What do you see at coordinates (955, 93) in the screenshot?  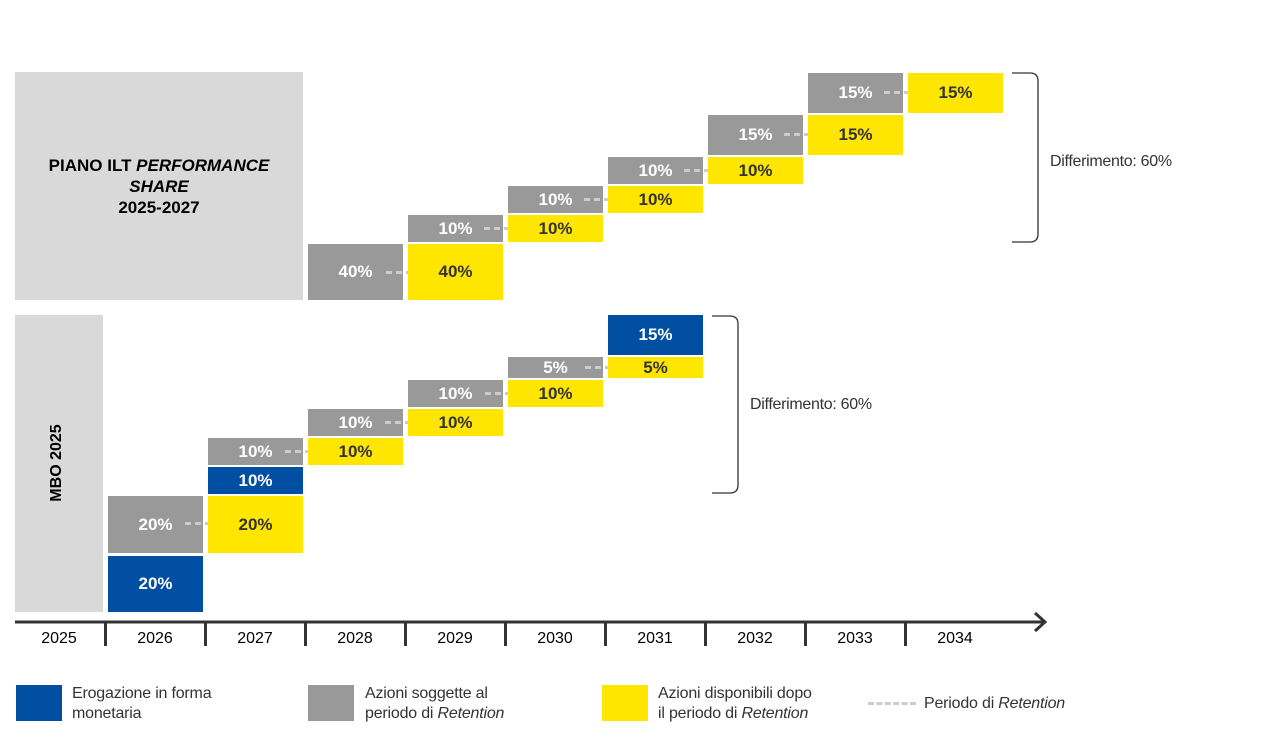 I see `ilt-yellow-box-2034: 15%` at bounding box center [955, 93].